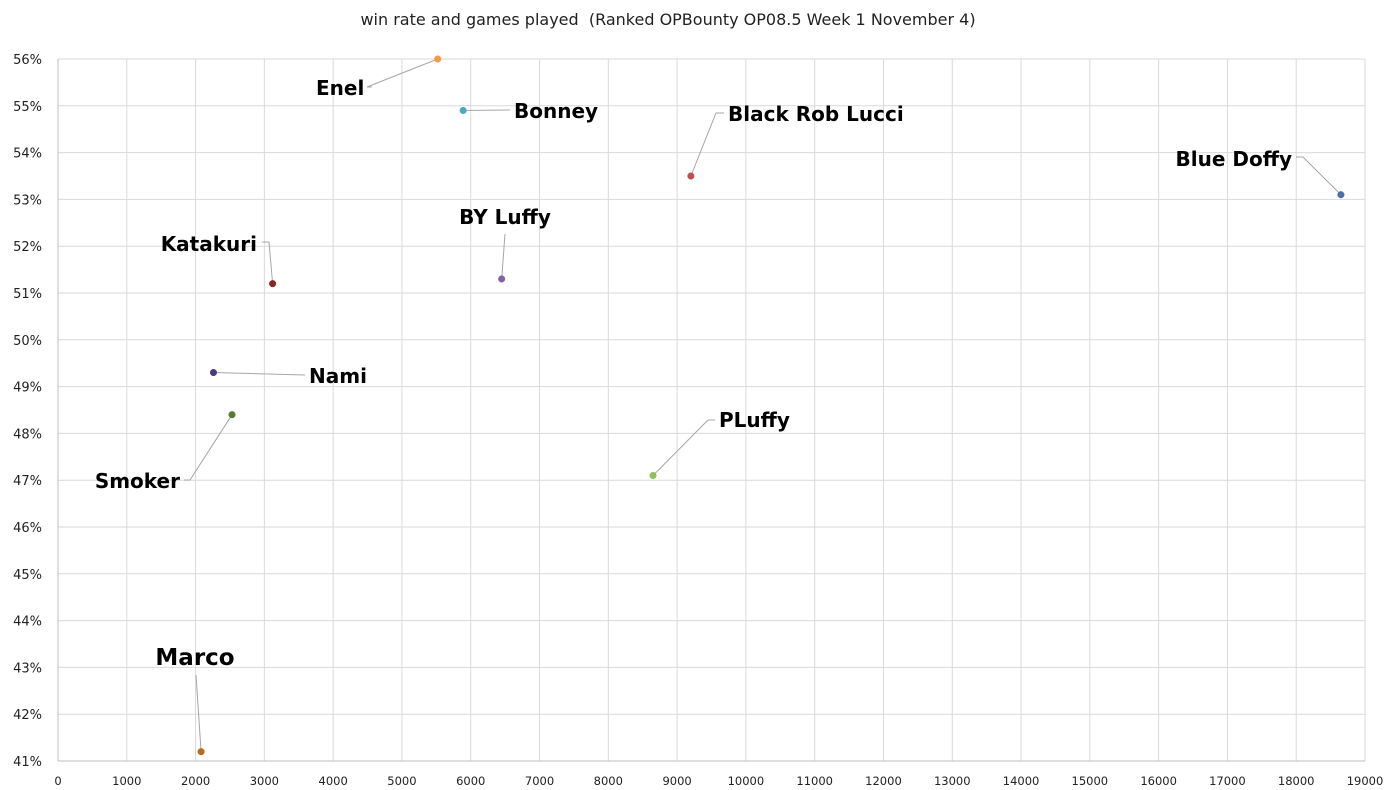  What do you see at coordinates (27, 622) in the screenshot?
I see `y-tick-label: 44%` at bounding box center [27, 622].